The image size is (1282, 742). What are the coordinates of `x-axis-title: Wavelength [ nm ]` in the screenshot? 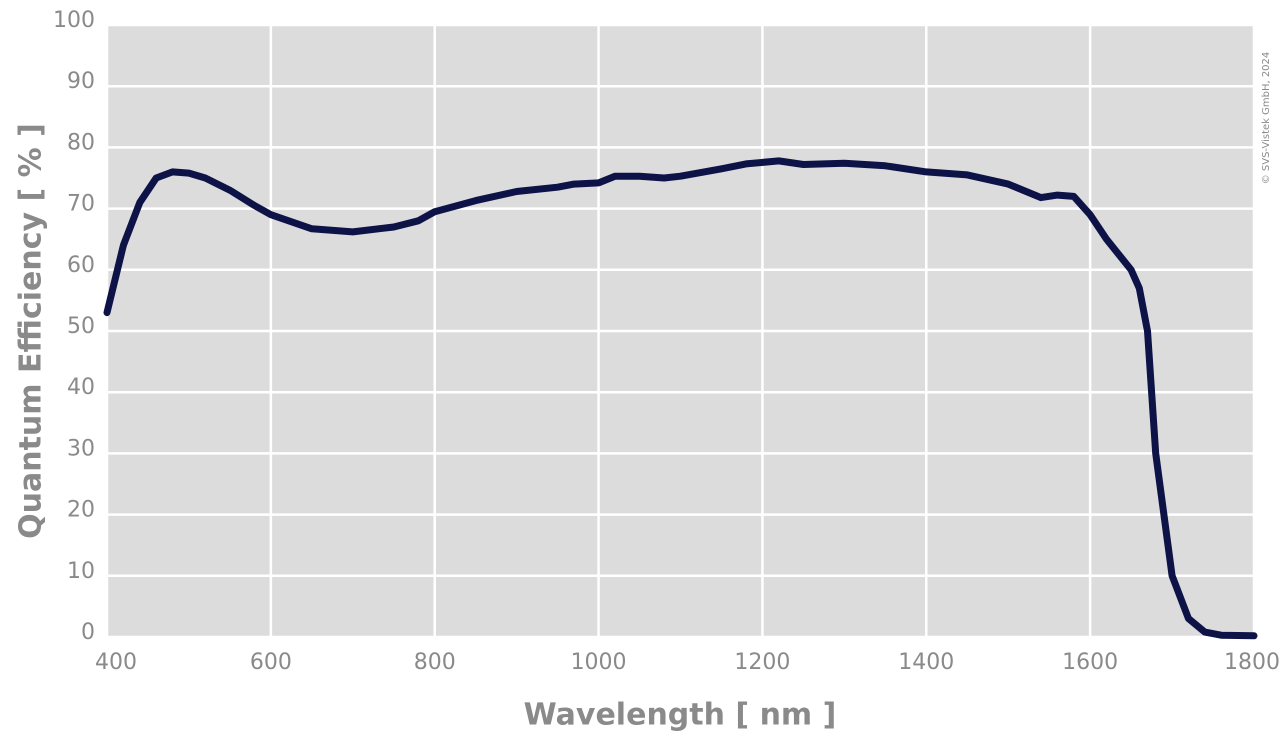 It's located at (680, 715).